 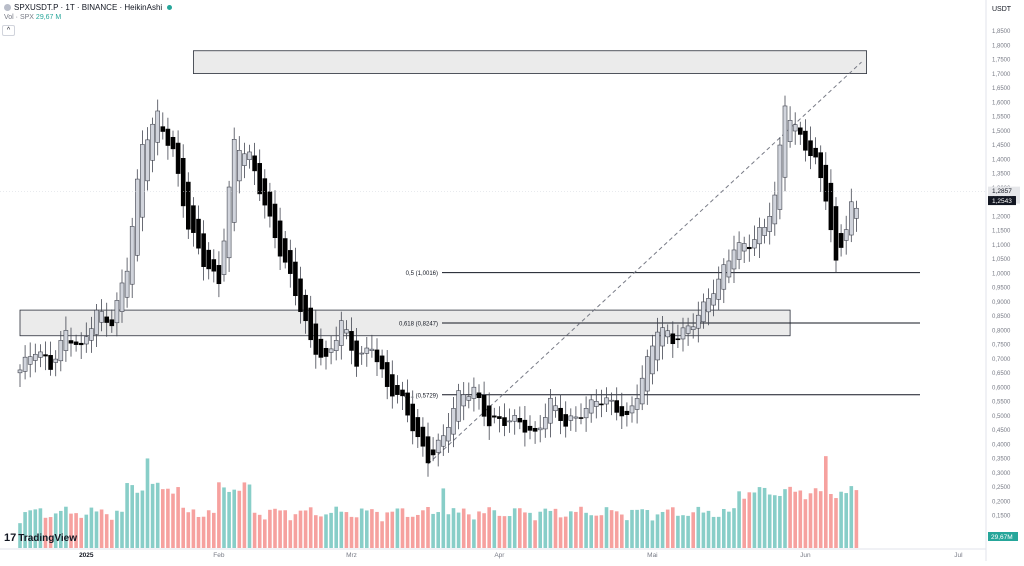 I want to click on volume-legend: Vol · SPX 29,67 M, so click(x=32, y=17).